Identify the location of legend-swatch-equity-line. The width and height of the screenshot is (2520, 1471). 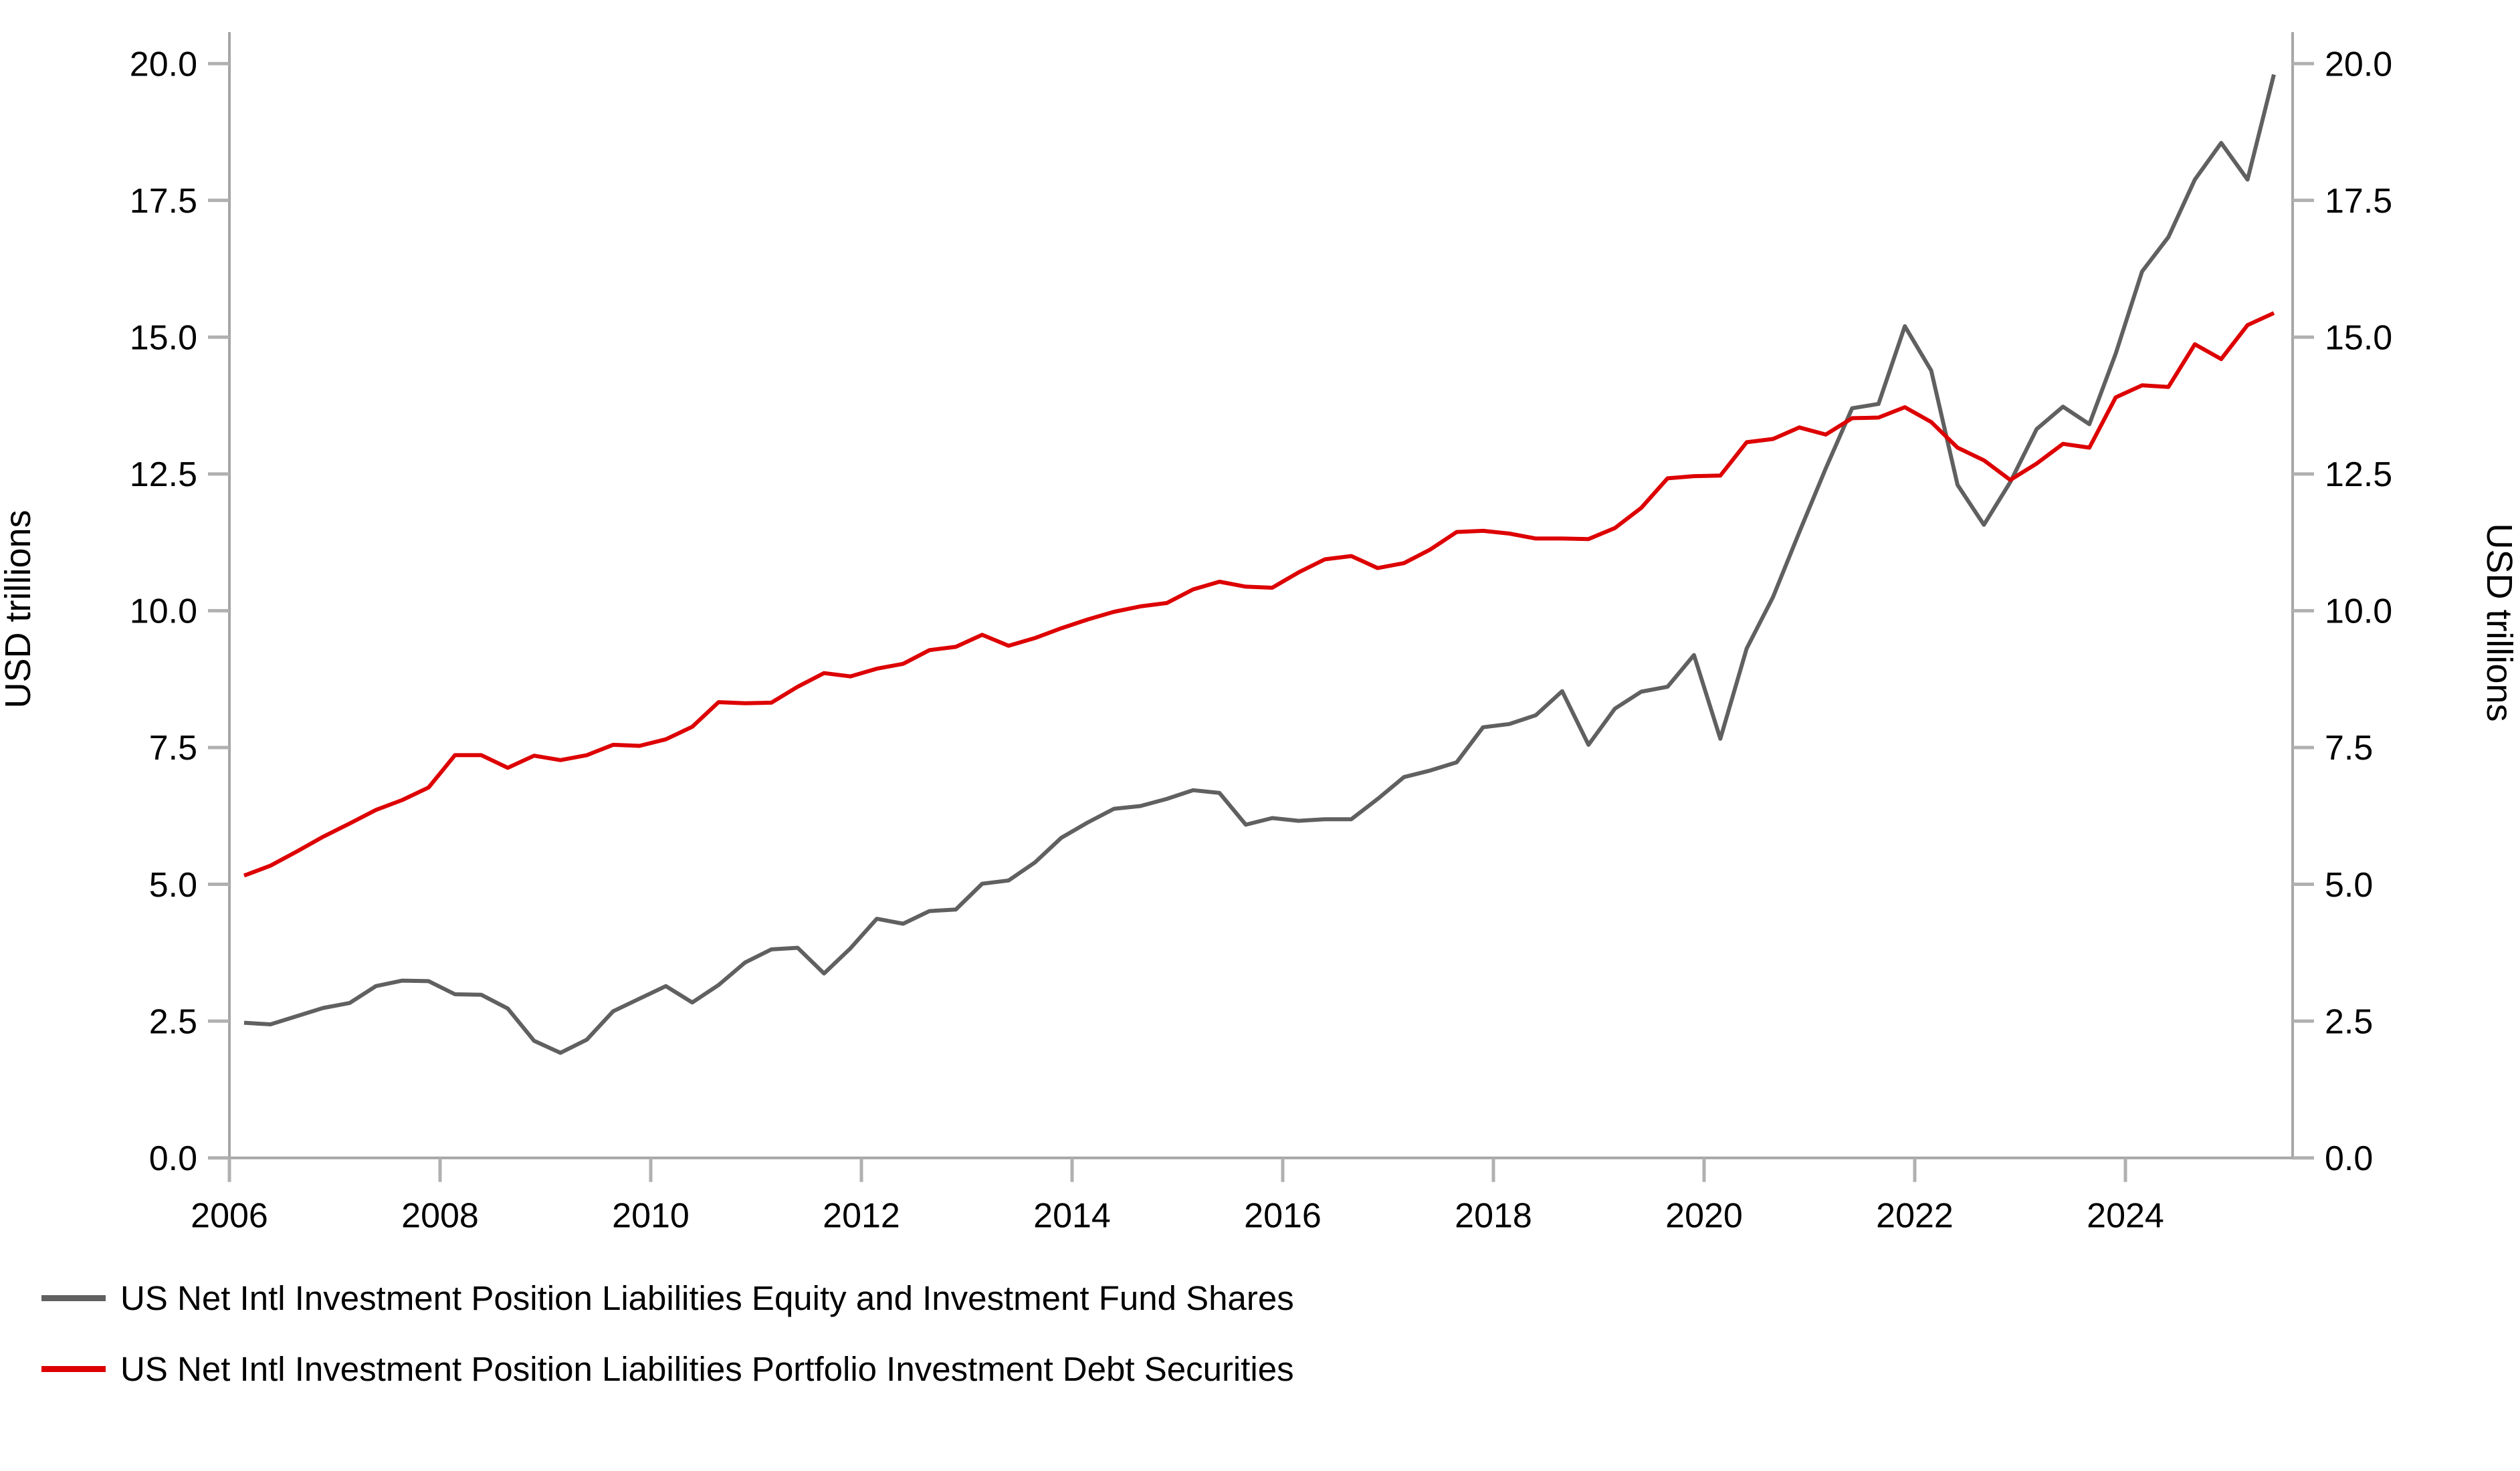
(73, 1297).